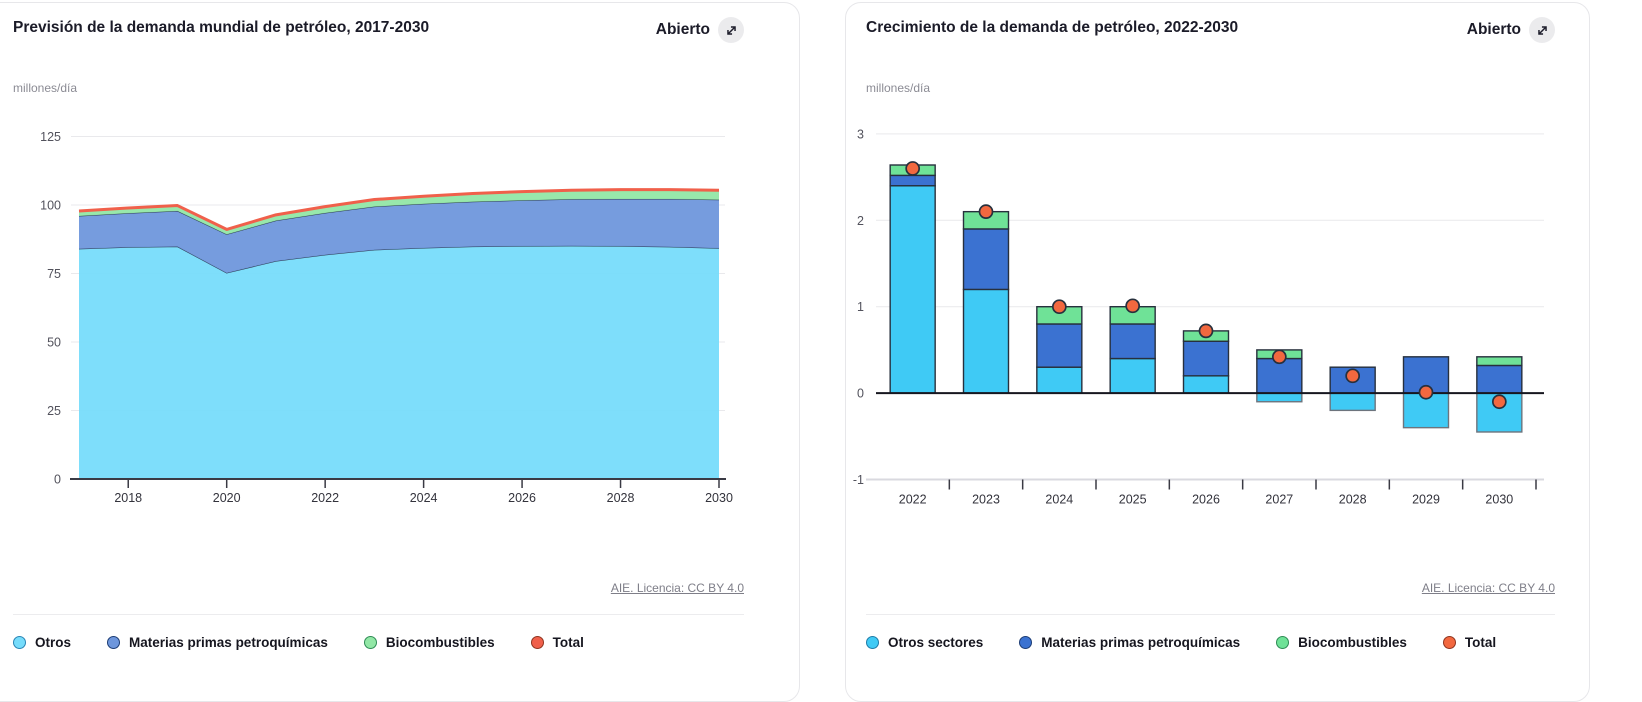 The width and height of the screenshot is (1642, 702). What do you see at coordinates (54, 274) in the screenshot?
I see `svg-text: 75` at bounding box center [54, 274].